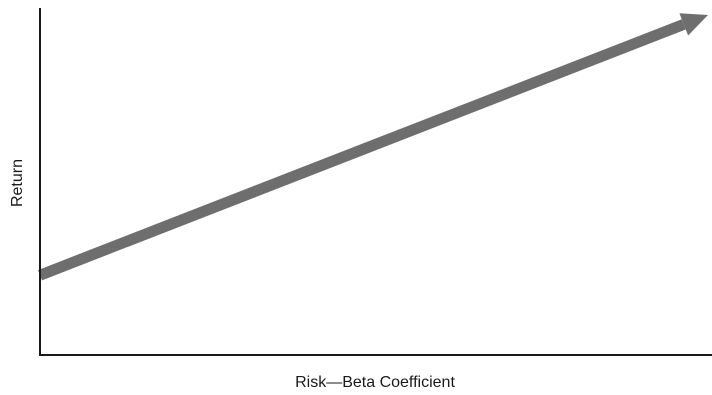  What do you see at coordinates (693, 24) in the screenshot?
I see `arrowhead-icon` at bounding box center [693, 24].